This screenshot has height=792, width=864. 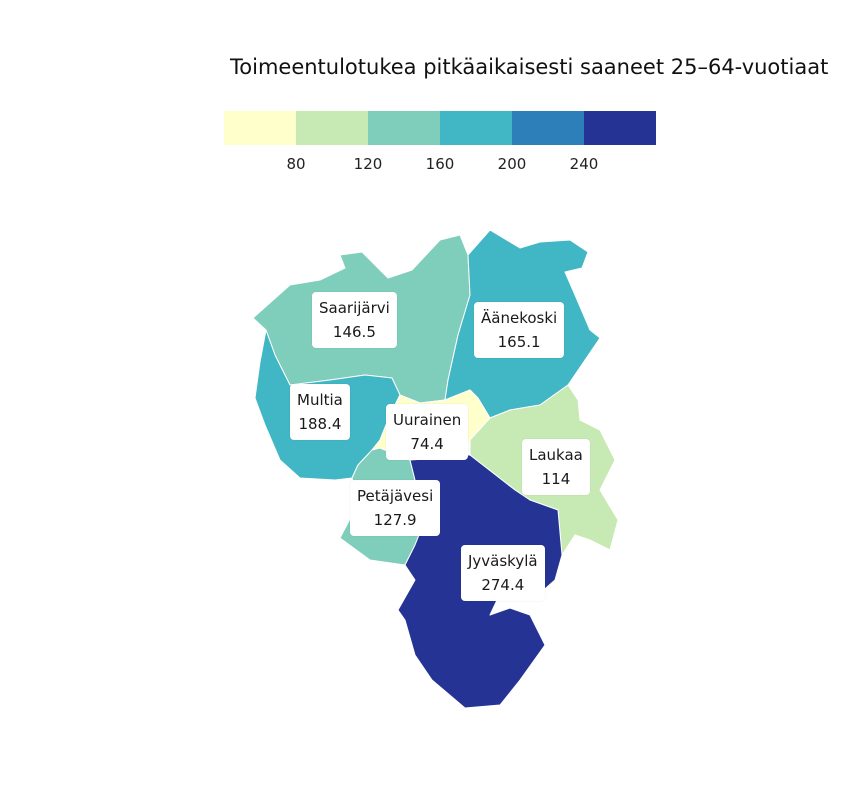 I want to click on label-uurainen-name: Uurainen, so click(x=427, y=420).